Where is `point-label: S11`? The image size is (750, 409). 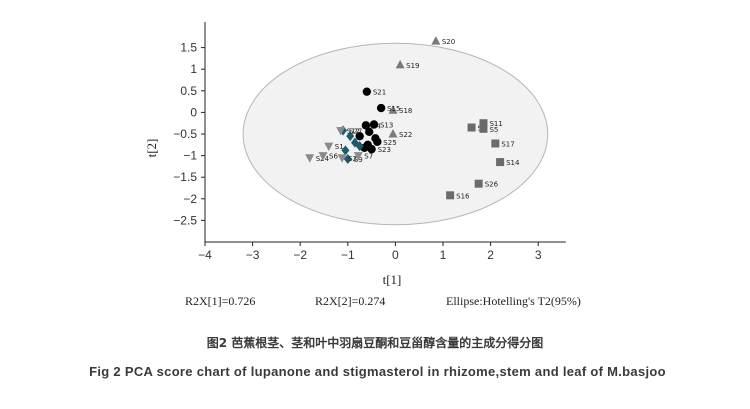 point-label: S11 is located at coordinates (495, 124).